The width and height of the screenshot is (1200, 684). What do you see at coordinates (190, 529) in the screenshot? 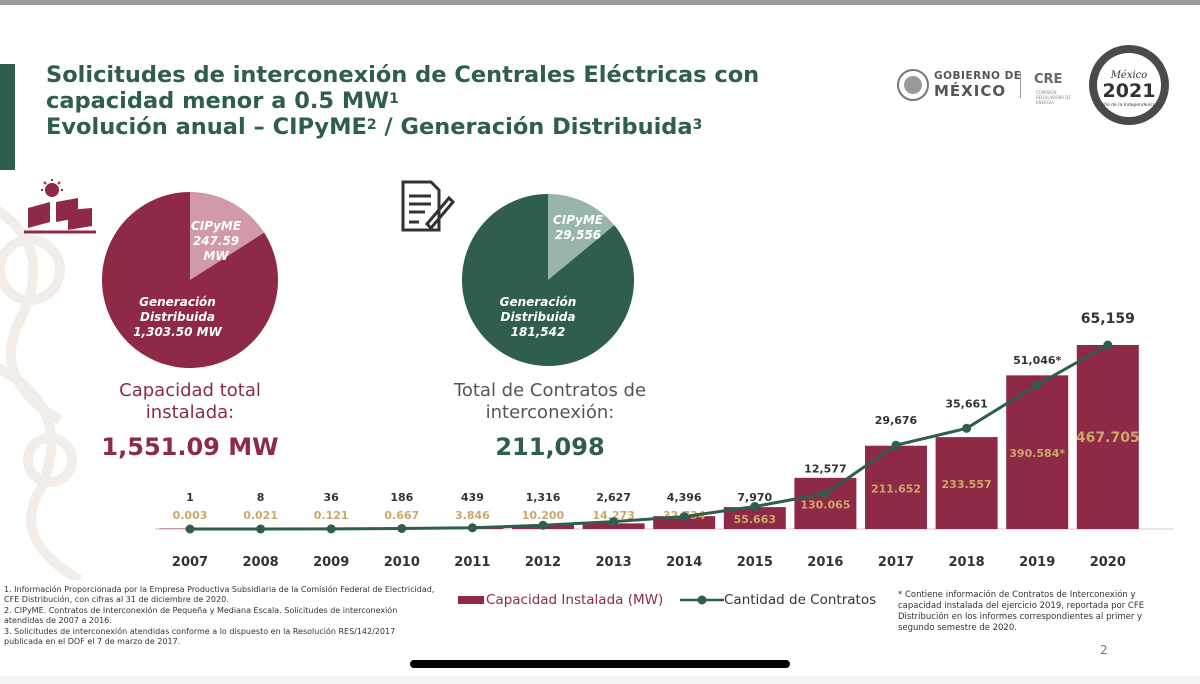
I see `line-point-2007` at bounding box center [190, 529].